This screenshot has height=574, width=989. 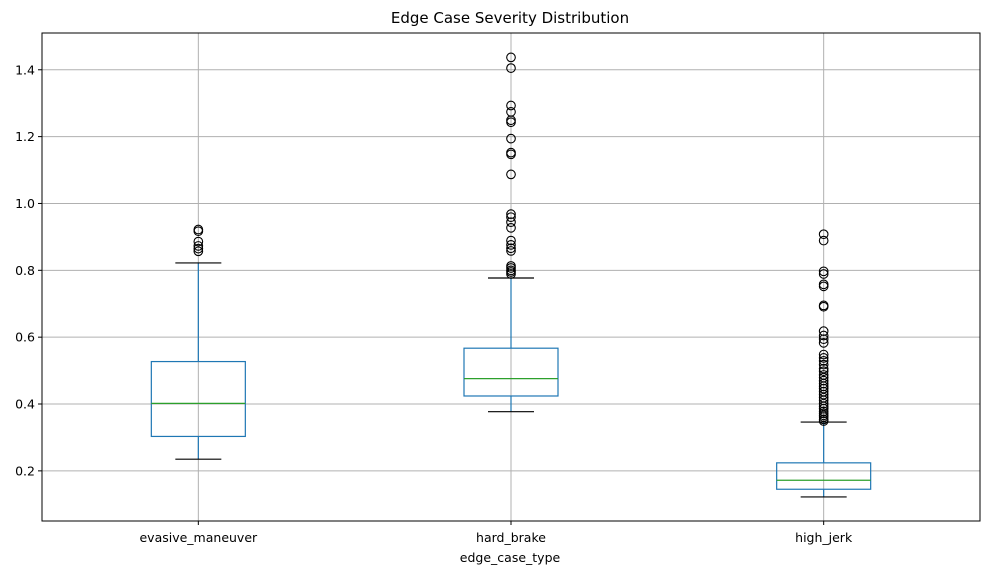 I want to click on x-tick-label: hard_brake, so click(x=511, y=537).